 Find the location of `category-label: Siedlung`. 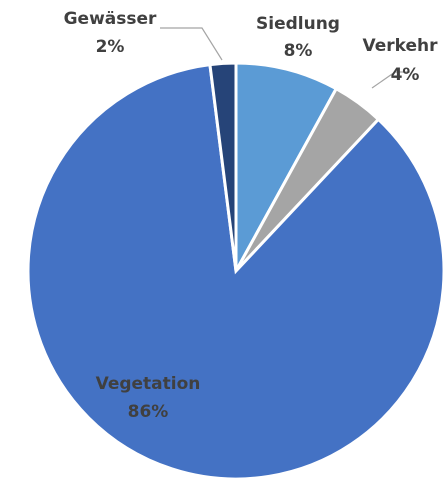

category-label: Siedlung is located at coordinates (298, 24).